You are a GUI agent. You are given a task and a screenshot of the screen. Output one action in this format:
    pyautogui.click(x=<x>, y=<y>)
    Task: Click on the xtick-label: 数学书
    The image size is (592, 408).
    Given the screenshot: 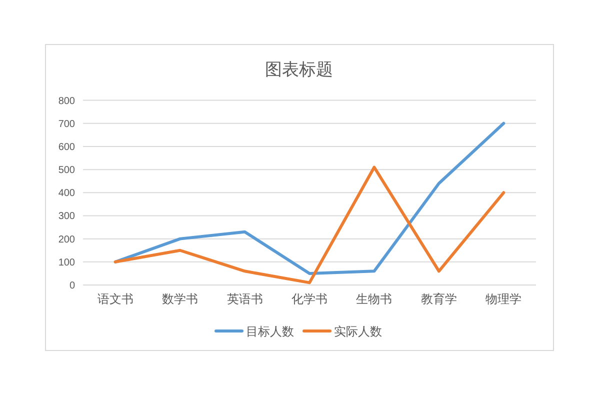 What is the action you would take?
    pyautogui.click(x=180, y=299)
    